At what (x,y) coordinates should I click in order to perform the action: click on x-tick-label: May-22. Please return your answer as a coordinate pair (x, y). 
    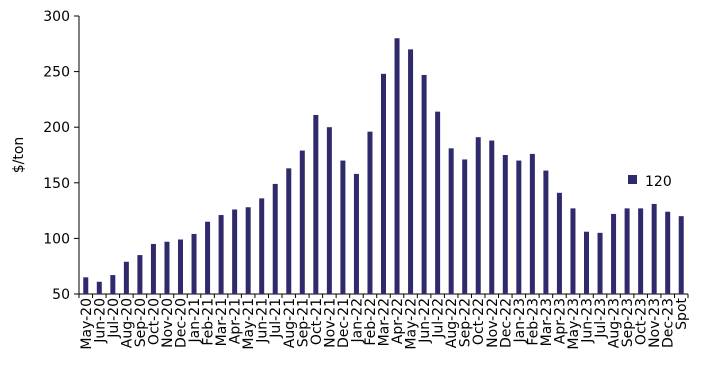
    Looking at the image, I should click on (412, 324).